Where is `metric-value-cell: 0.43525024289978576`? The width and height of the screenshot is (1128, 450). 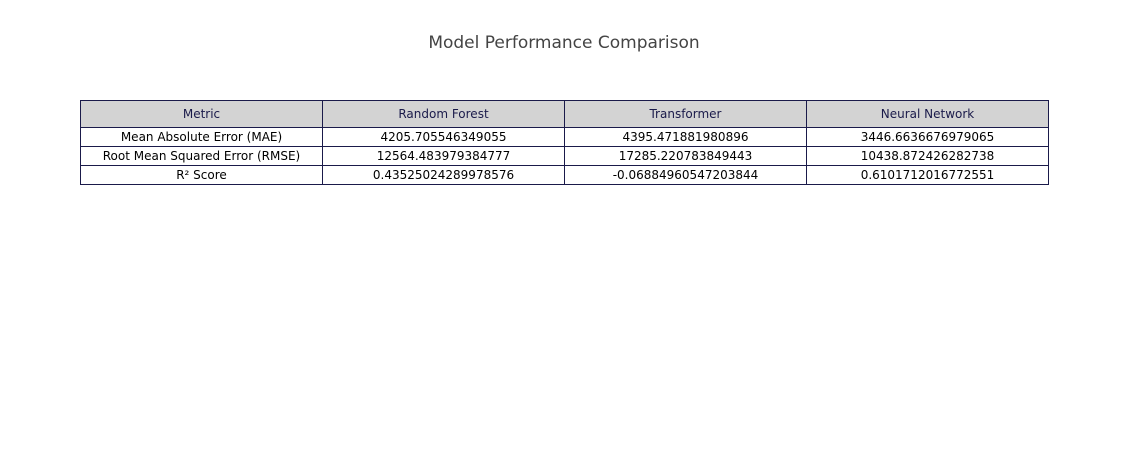
metric-value-cell: 0.43525024289978576 is located at coordinates (443, 175).